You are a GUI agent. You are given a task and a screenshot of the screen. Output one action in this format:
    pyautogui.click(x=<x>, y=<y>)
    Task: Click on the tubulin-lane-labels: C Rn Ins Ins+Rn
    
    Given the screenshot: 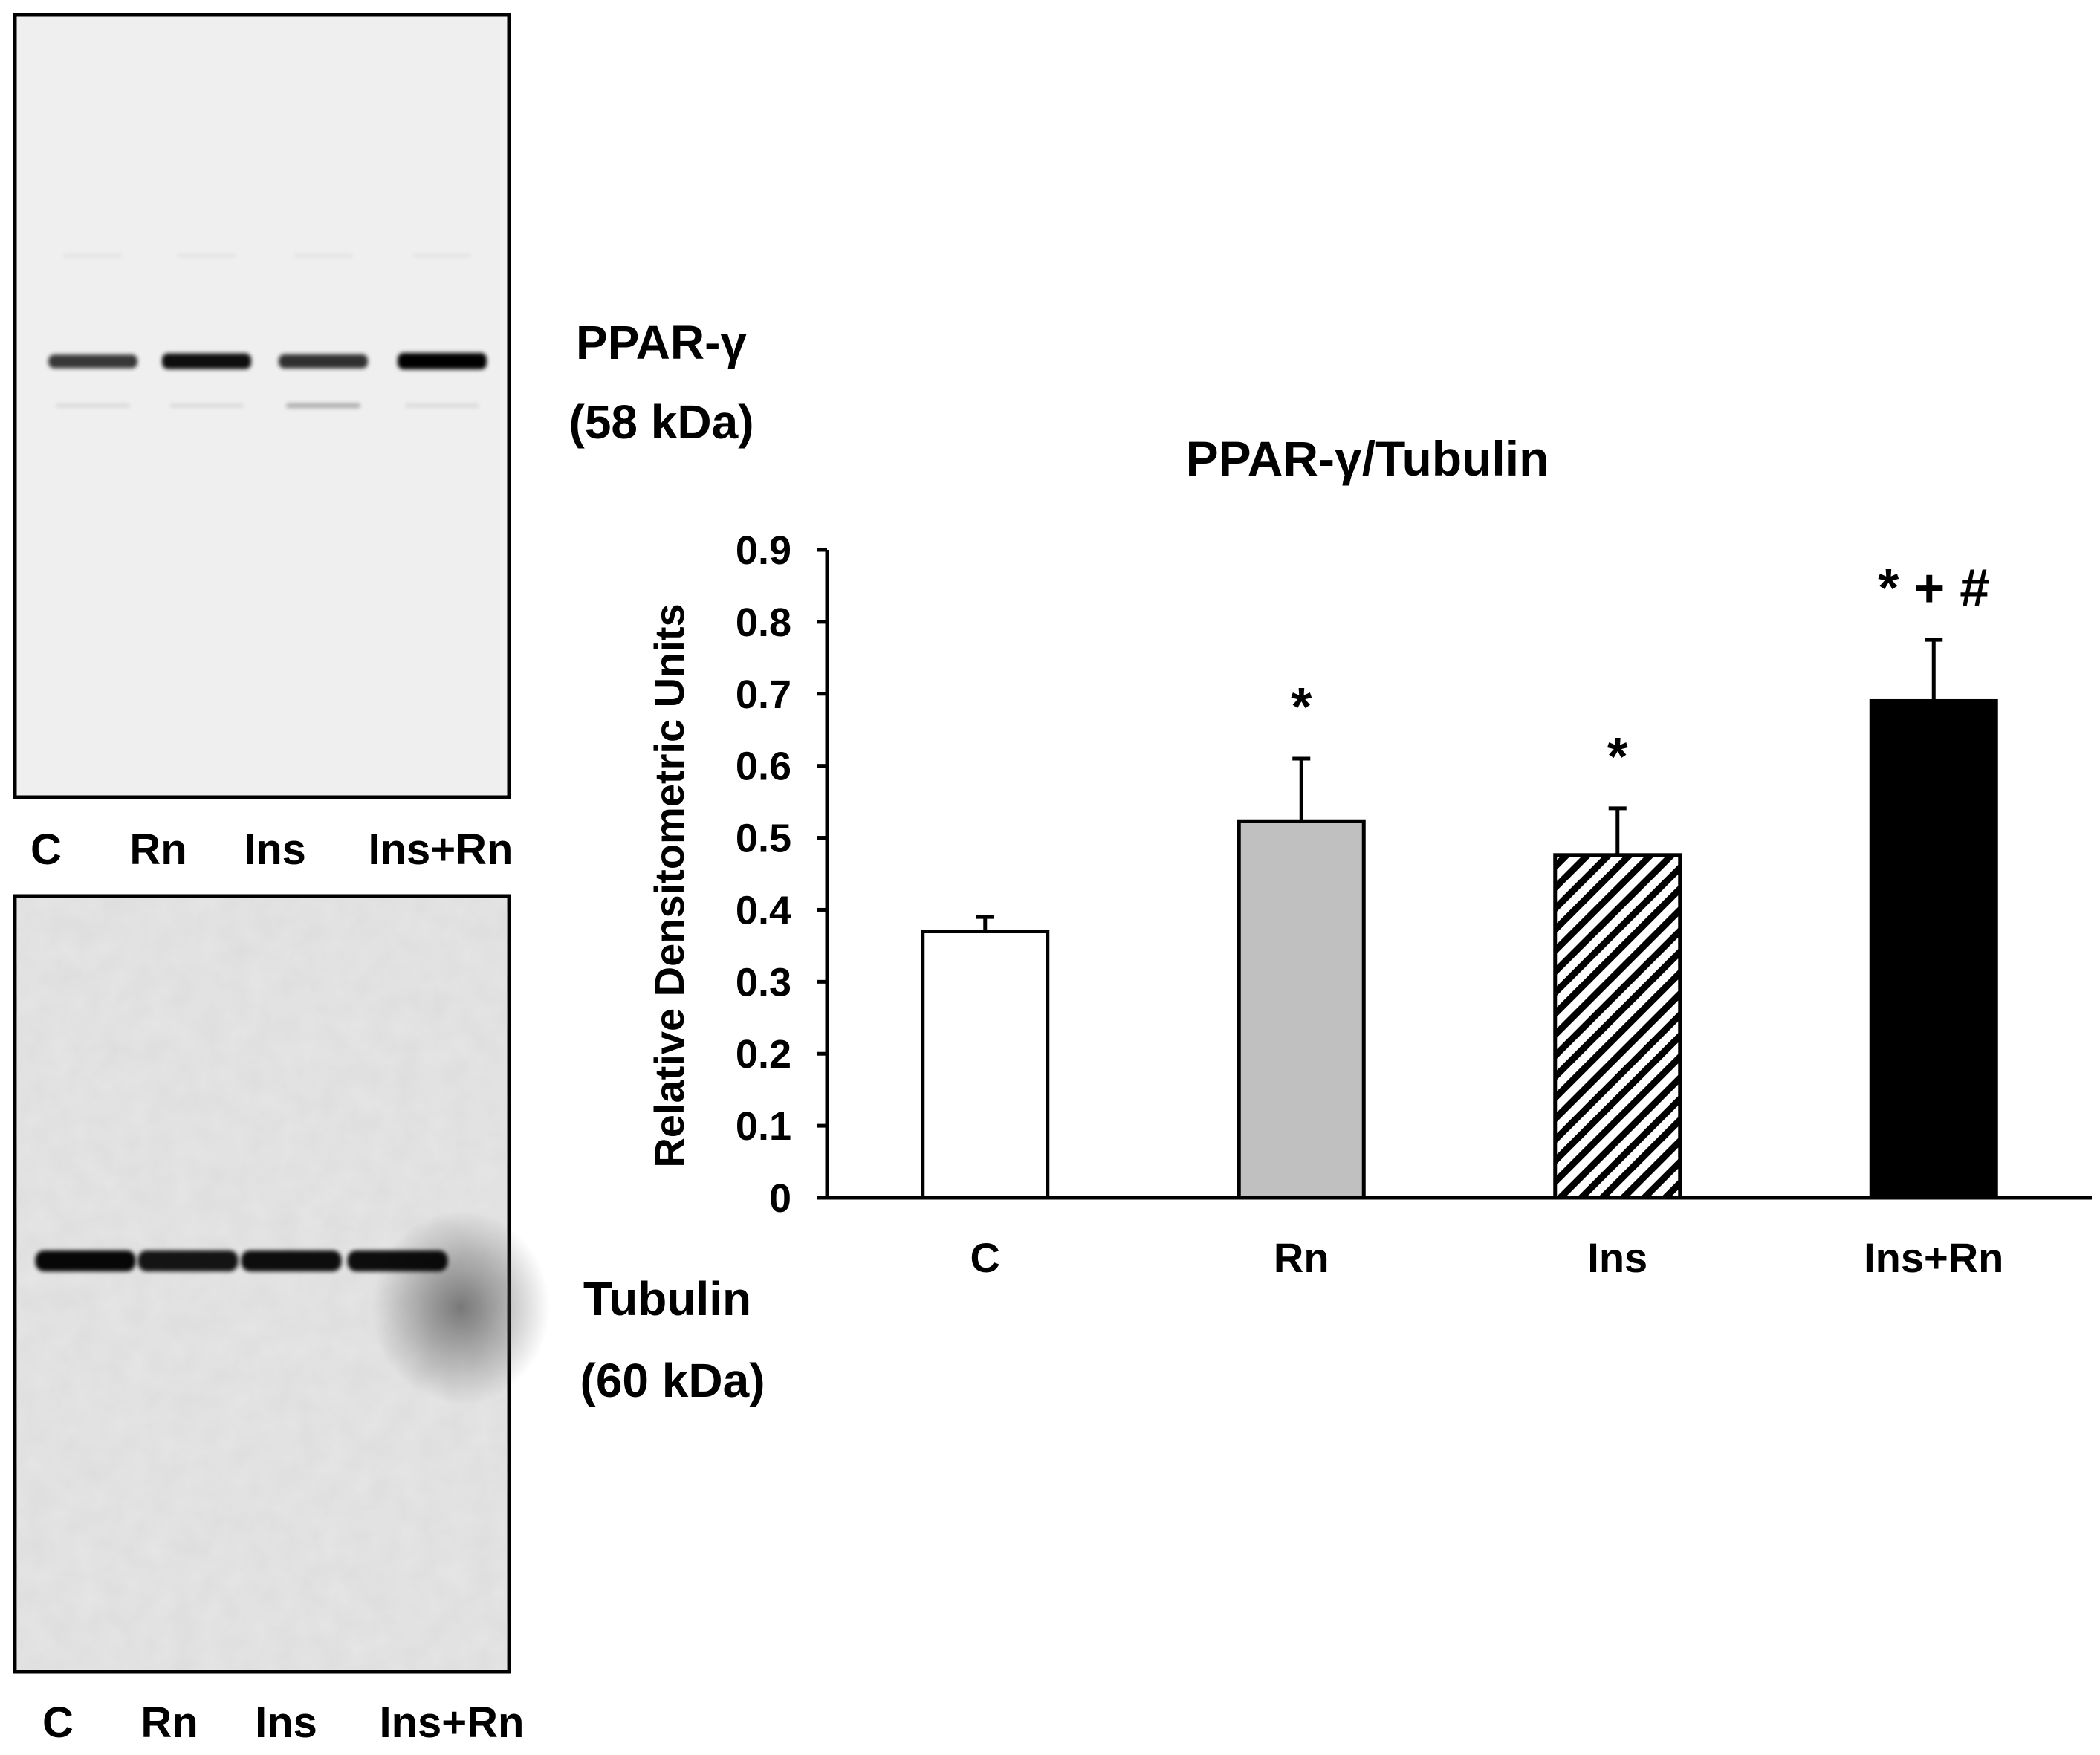 What is the action you would take?
    pyautogui.click(x=283, y=1723)
    